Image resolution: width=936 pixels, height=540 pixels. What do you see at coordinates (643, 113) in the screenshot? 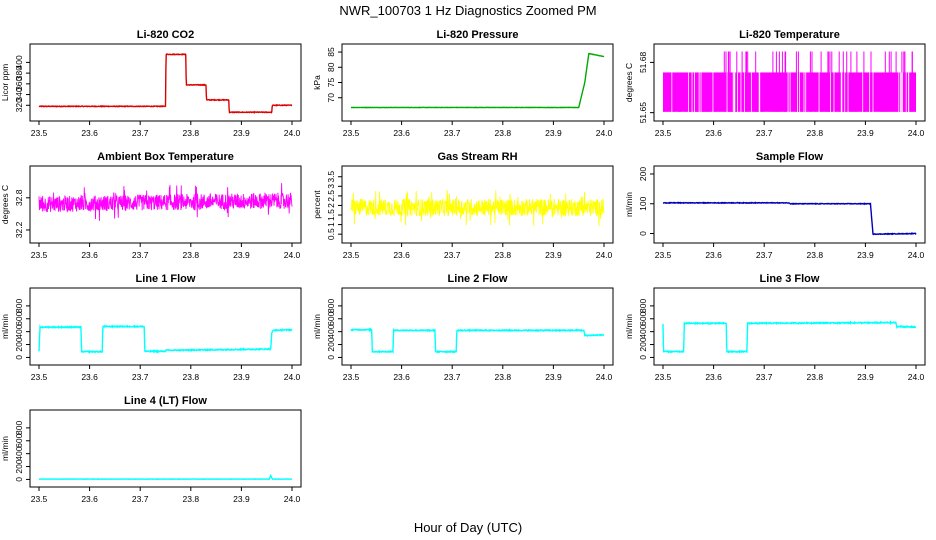
I see `y-tick-label: 51.65` at bounding box center [643, 113].